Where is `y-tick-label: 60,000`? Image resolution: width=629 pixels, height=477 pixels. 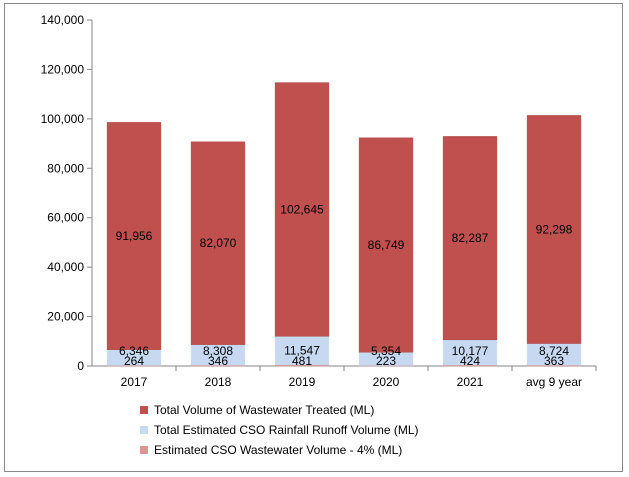 y-tick-label: 60,000 is located at coordinates (65, 218).